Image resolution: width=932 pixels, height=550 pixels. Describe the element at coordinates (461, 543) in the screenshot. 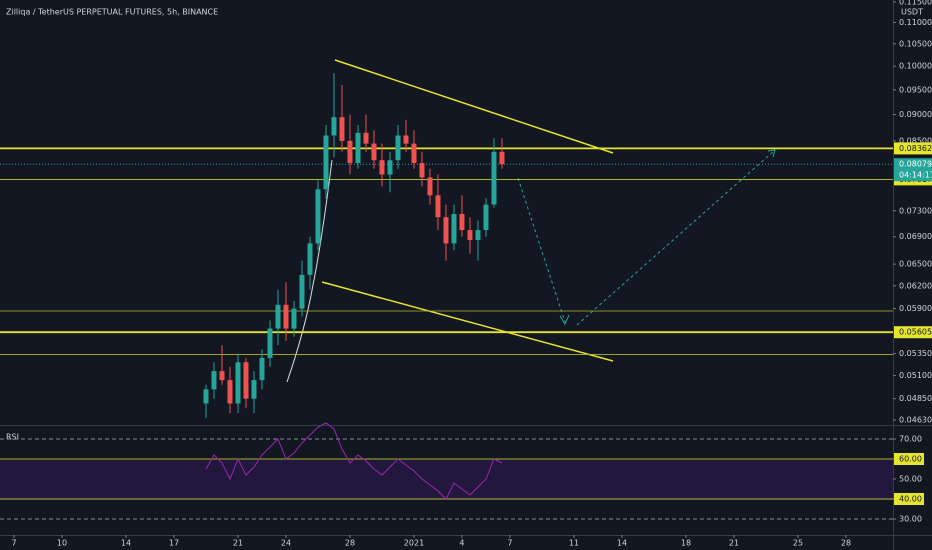

I see `x-tick-label: 4` at that location.